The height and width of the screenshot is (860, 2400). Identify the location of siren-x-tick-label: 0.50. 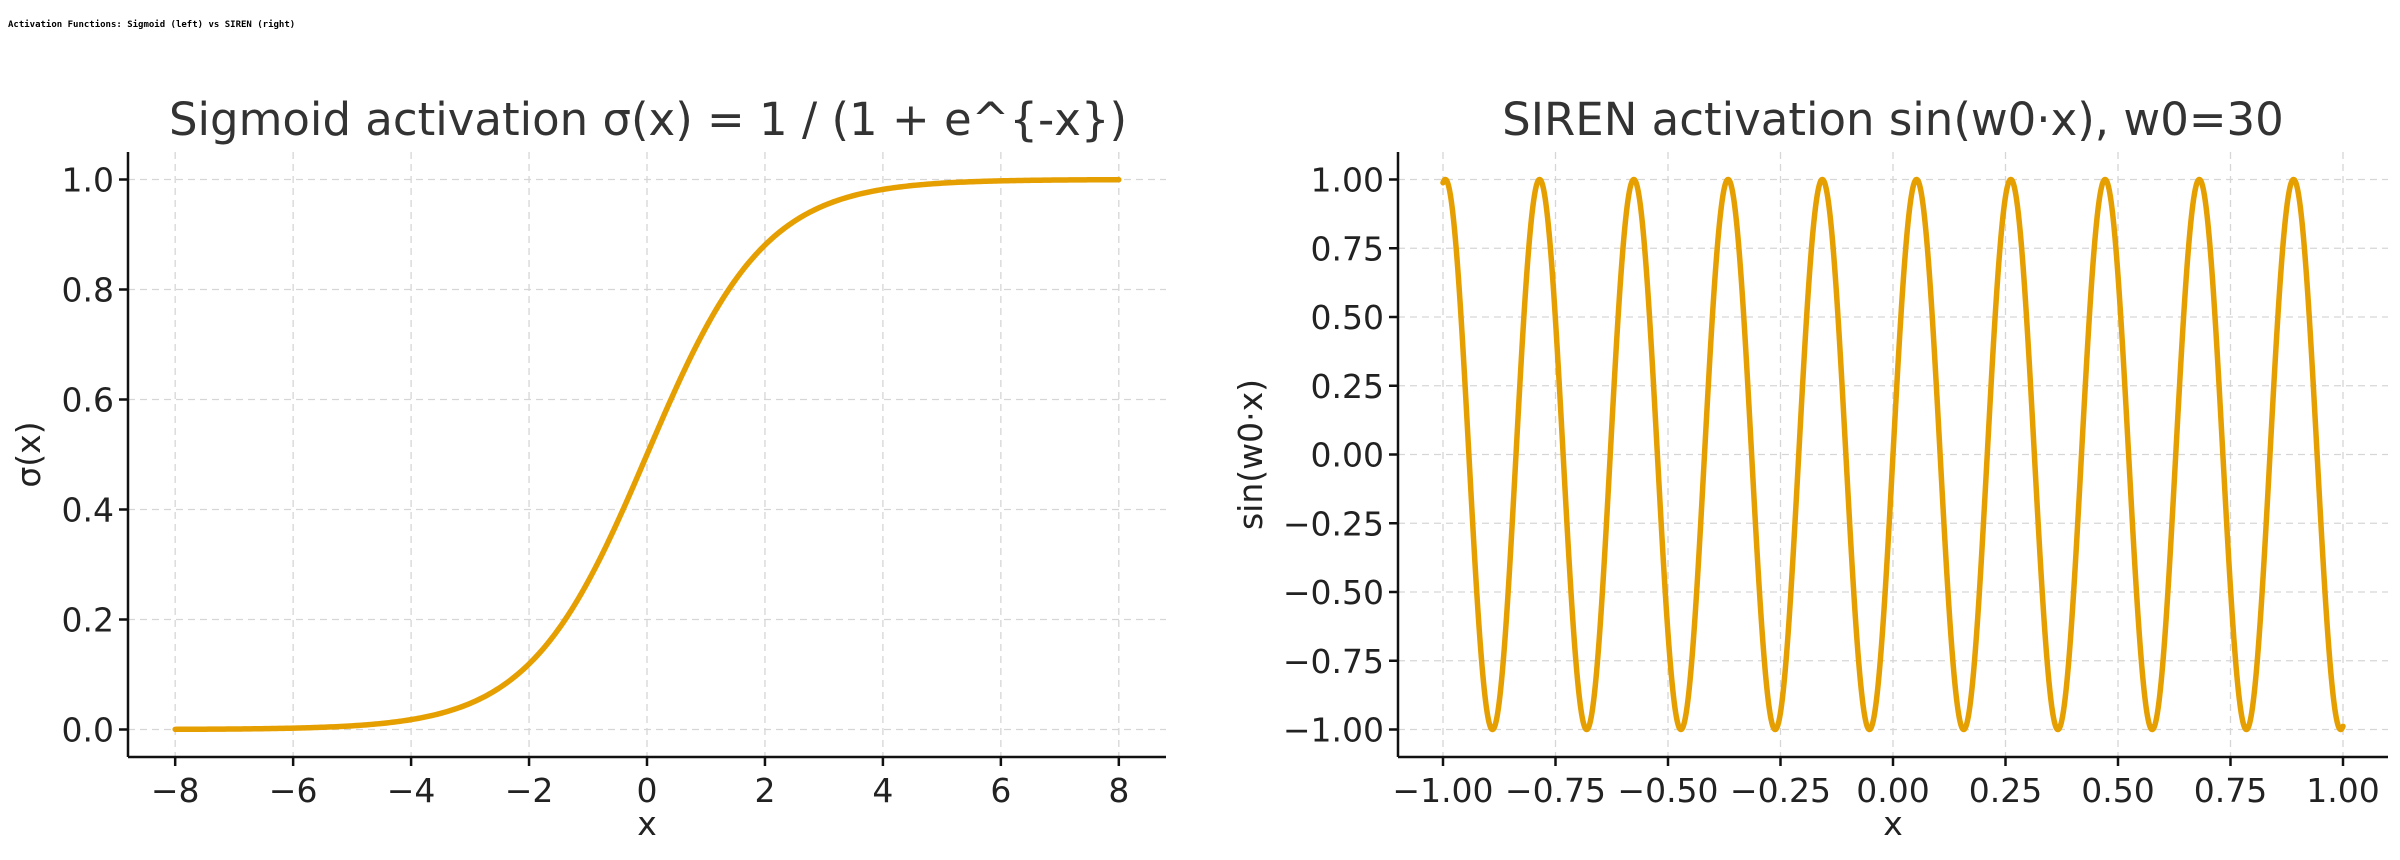
(2117, 790).